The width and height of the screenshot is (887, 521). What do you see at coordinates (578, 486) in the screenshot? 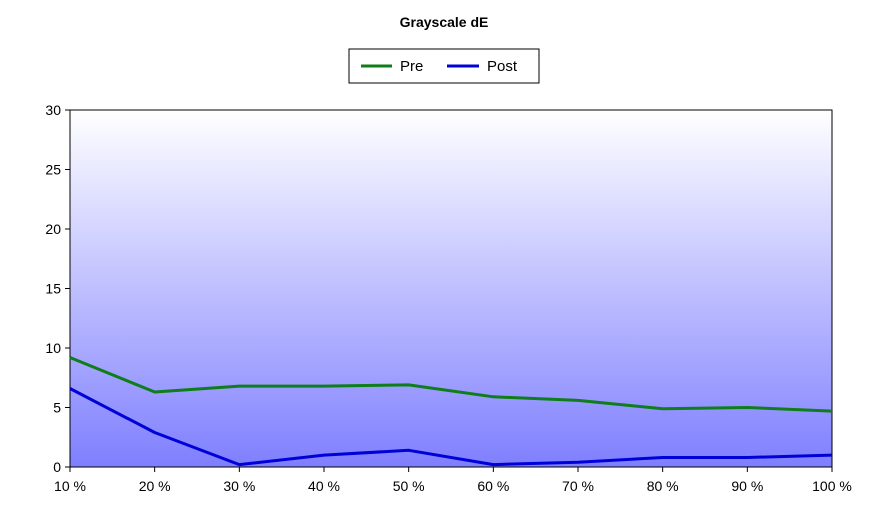
I see `x-tick-label: 70 %` at bounding box center [578, 486].